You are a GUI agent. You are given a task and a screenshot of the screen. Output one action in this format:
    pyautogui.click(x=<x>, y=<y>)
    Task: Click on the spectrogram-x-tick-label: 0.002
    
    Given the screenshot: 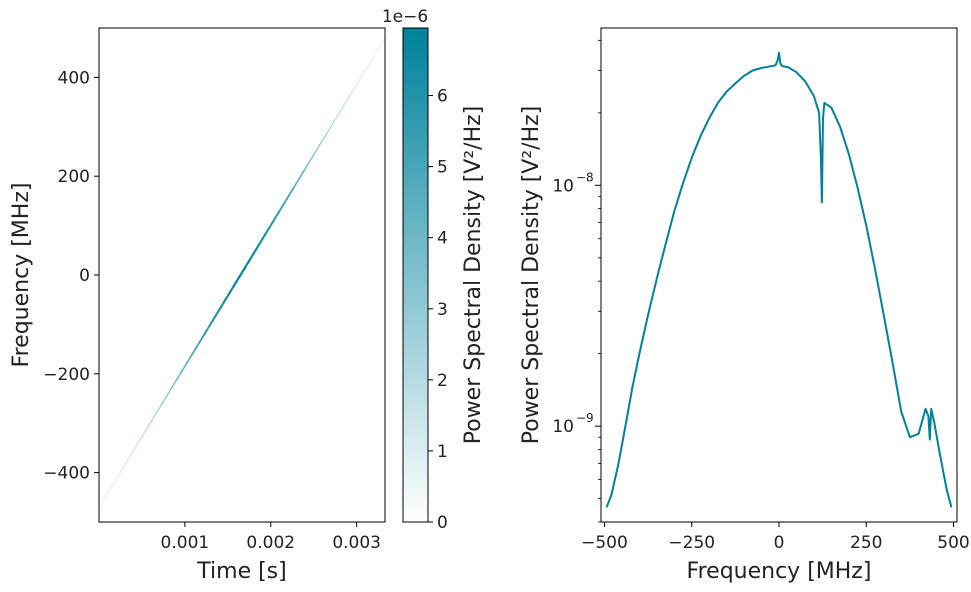 What is the action you would take?
    pyautogui.click(x=270, y=543)
    